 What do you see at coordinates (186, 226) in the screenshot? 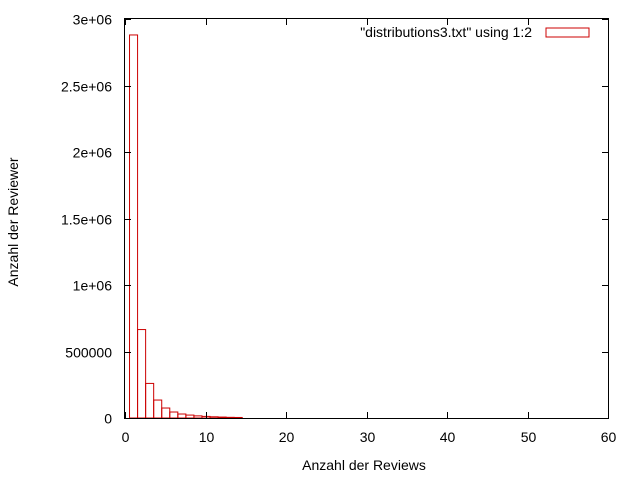
I see `histogram-bars` at bounding box center [186, 226].